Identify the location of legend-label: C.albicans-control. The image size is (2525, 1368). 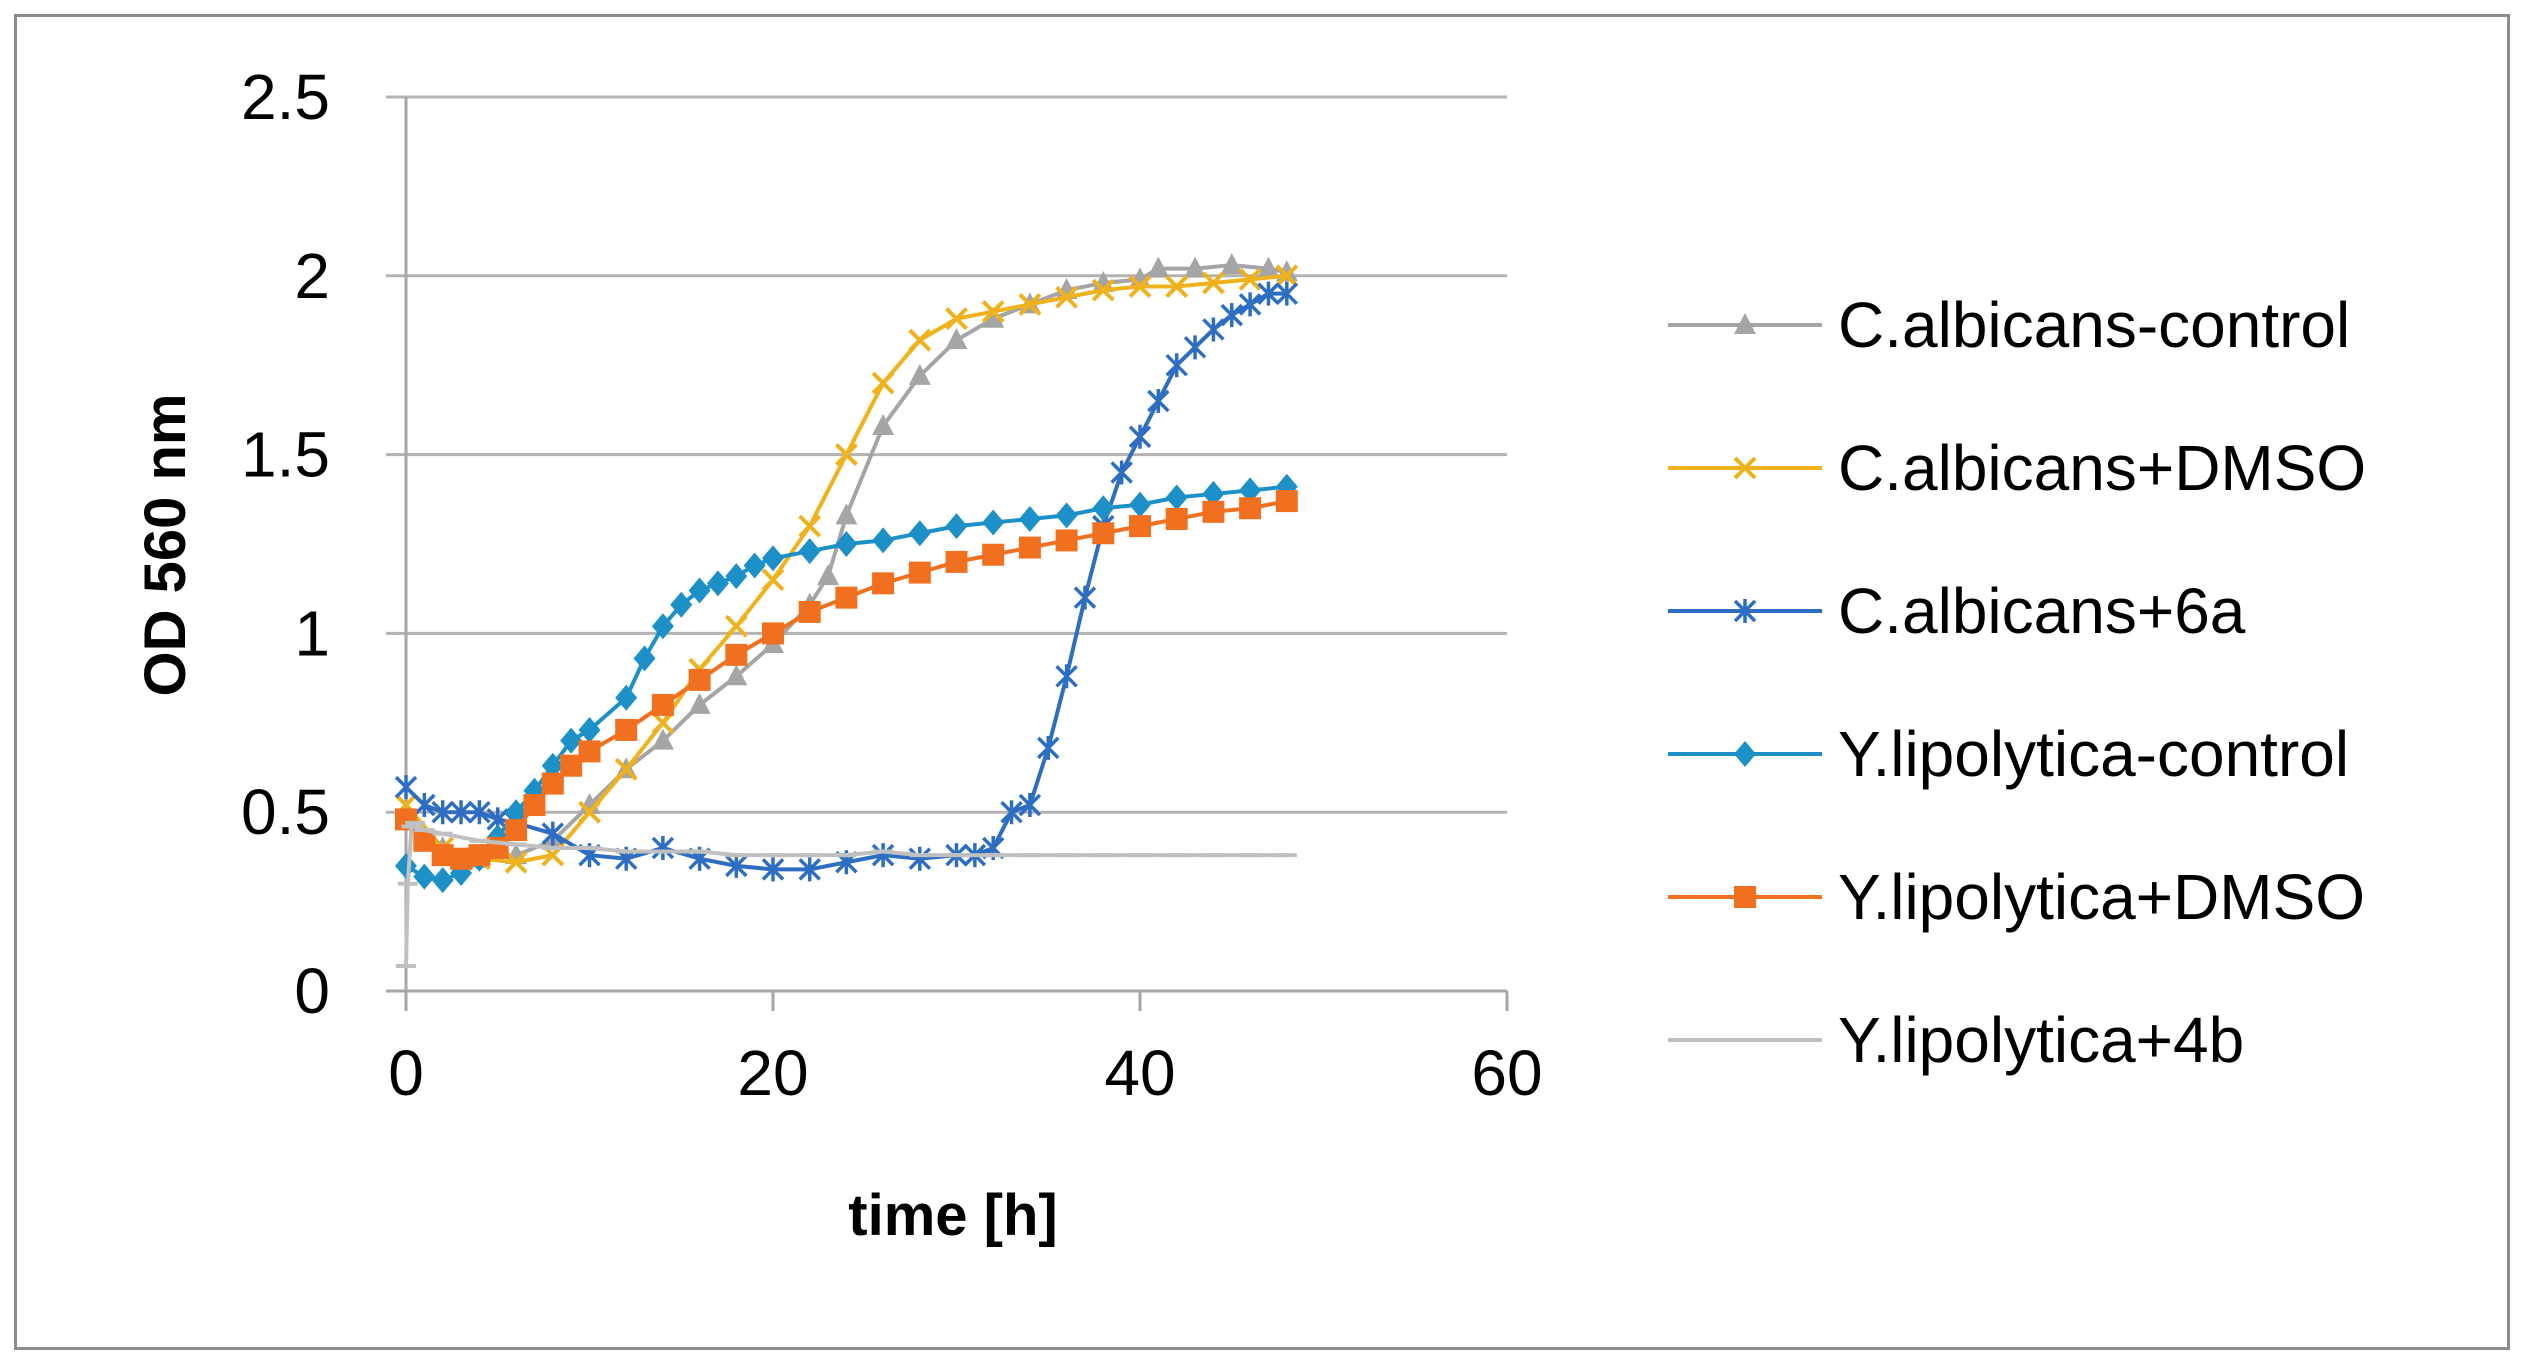
(2094, 325).